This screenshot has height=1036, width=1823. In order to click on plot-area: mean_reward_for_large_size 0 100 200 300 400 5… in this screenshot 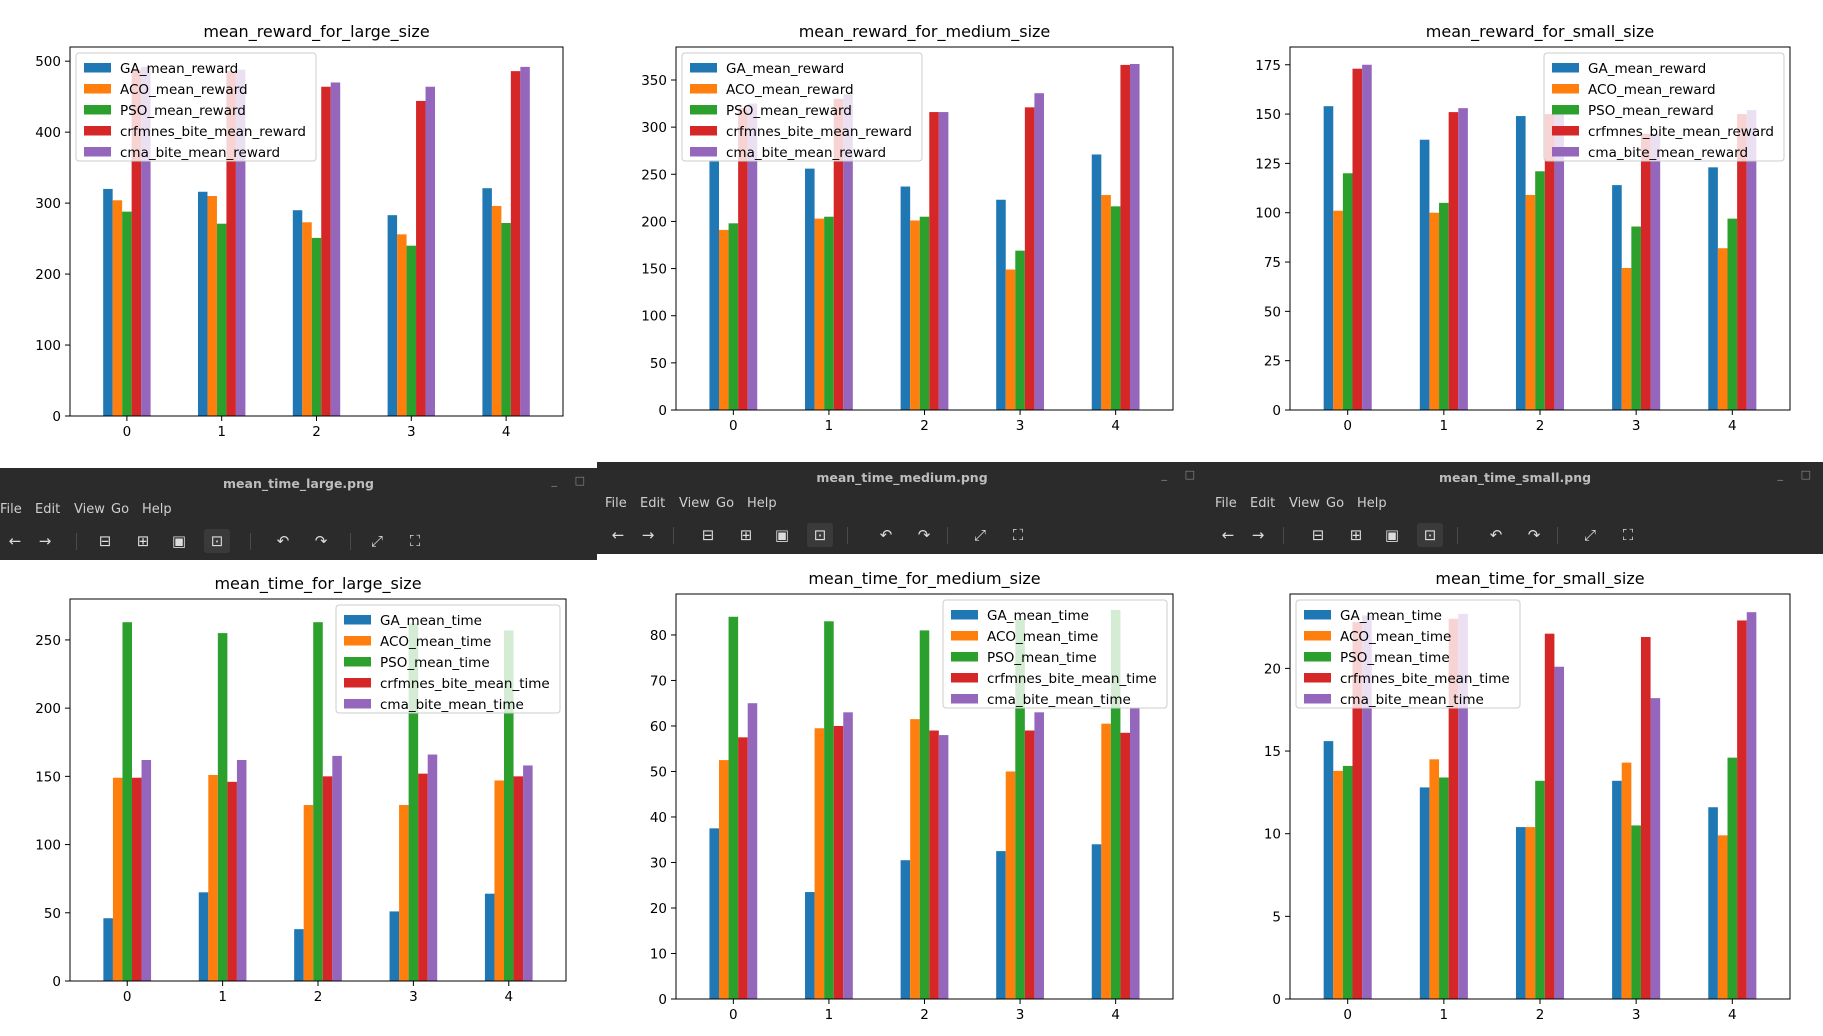, I will do `click(298, 234)`.